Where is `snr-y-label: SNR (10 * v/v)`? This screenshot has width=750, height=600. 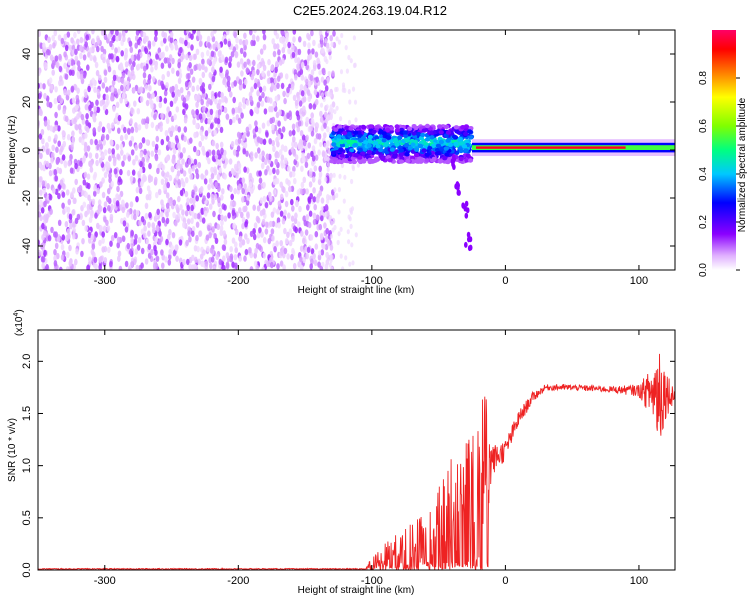
snr-y-label: SNR (10 * v/v) is located at coordinates (12, 450).